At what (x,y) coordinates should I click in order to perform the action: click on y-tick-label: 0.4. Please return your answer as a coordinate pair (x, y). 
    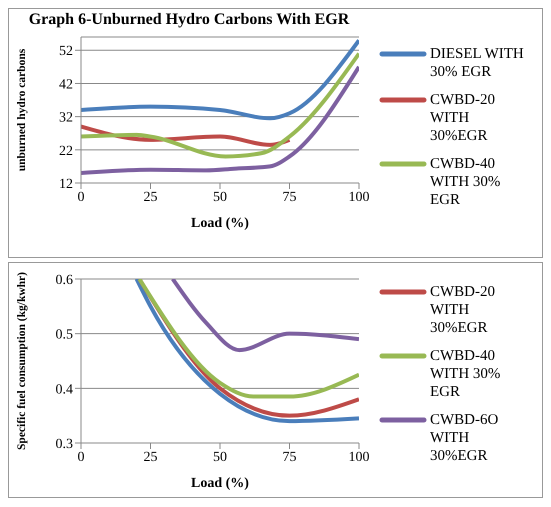
    Looking at the image, I should click on (64, 390).